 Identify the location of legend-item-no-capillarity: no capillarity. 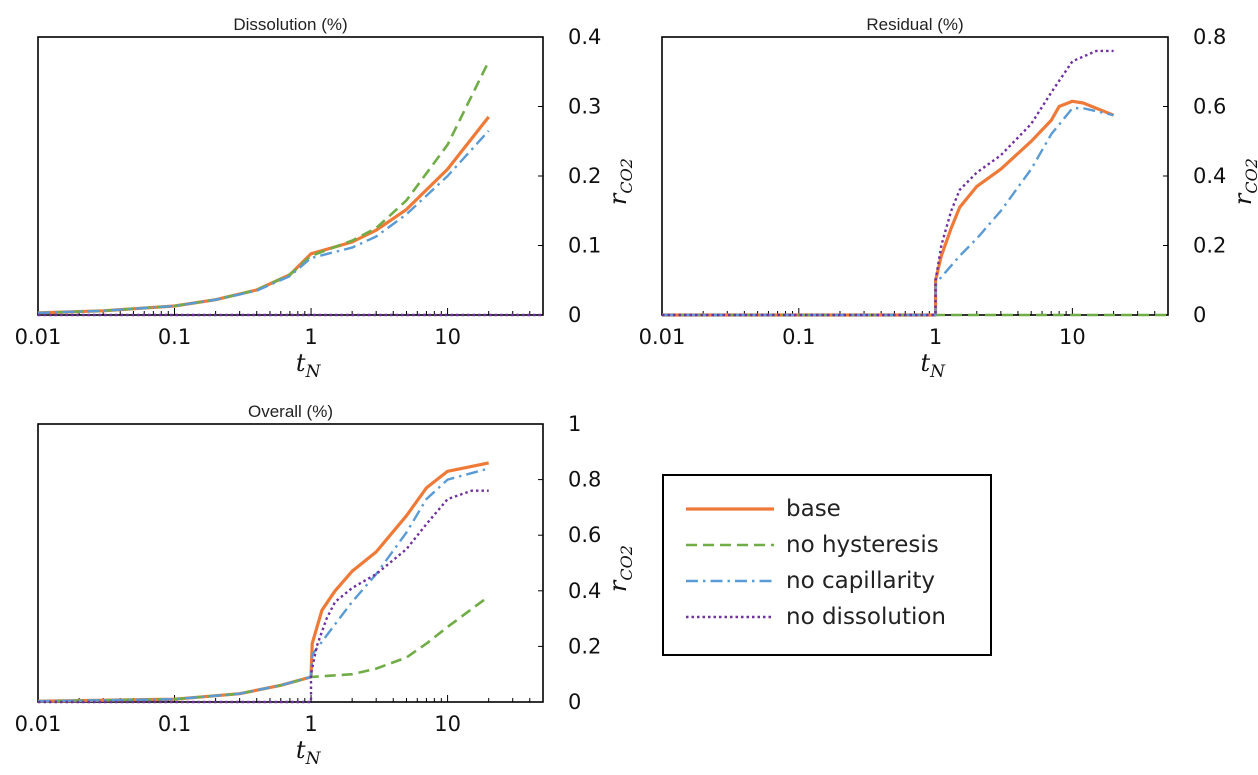
(809, 581).